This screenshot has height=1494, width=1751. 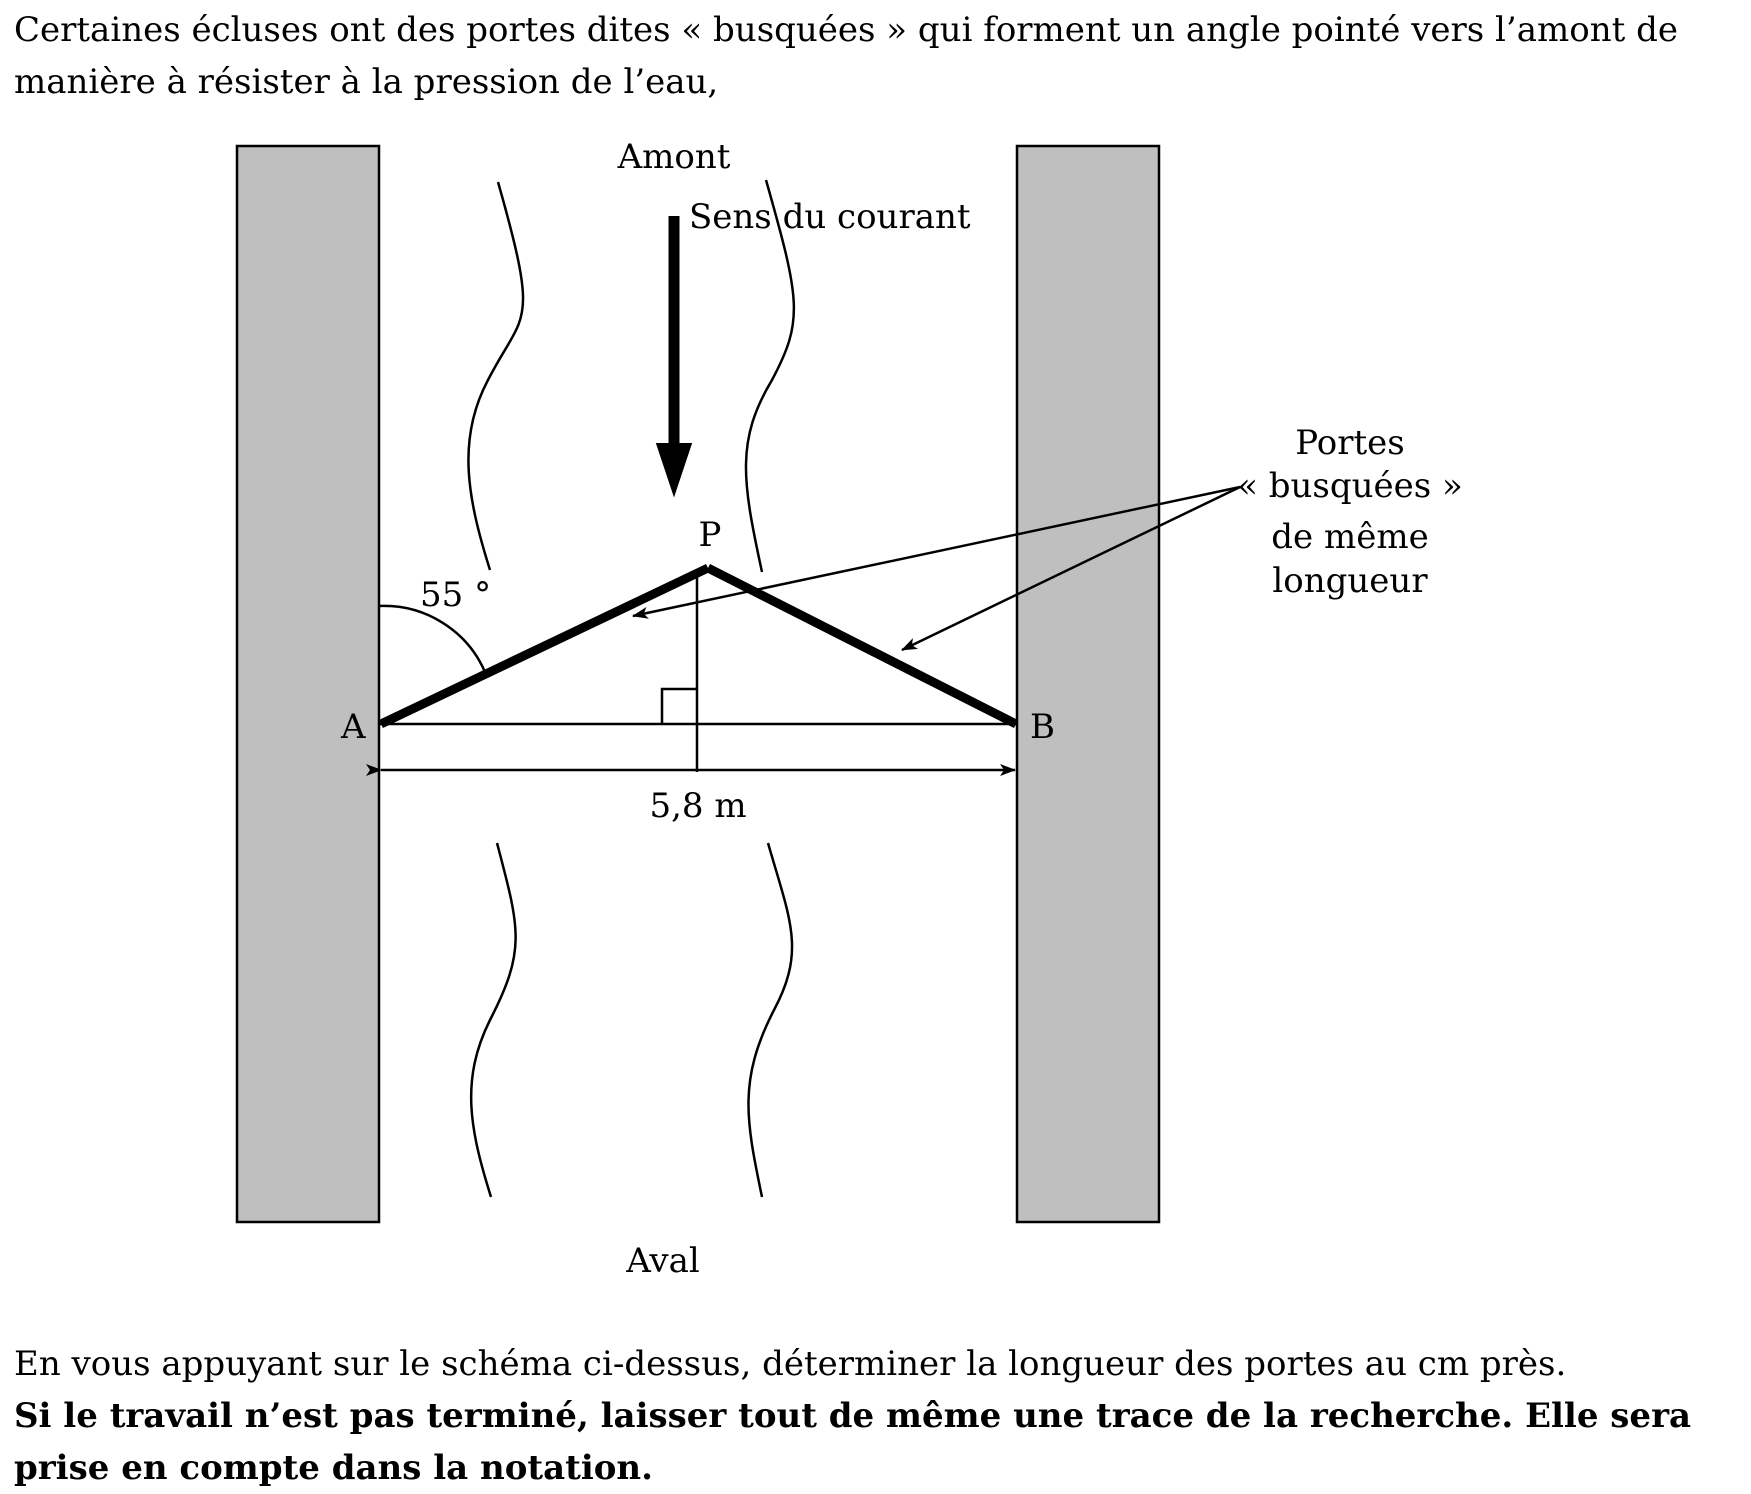 I want to click on right-angle-mark, so click(x=678, y=705).